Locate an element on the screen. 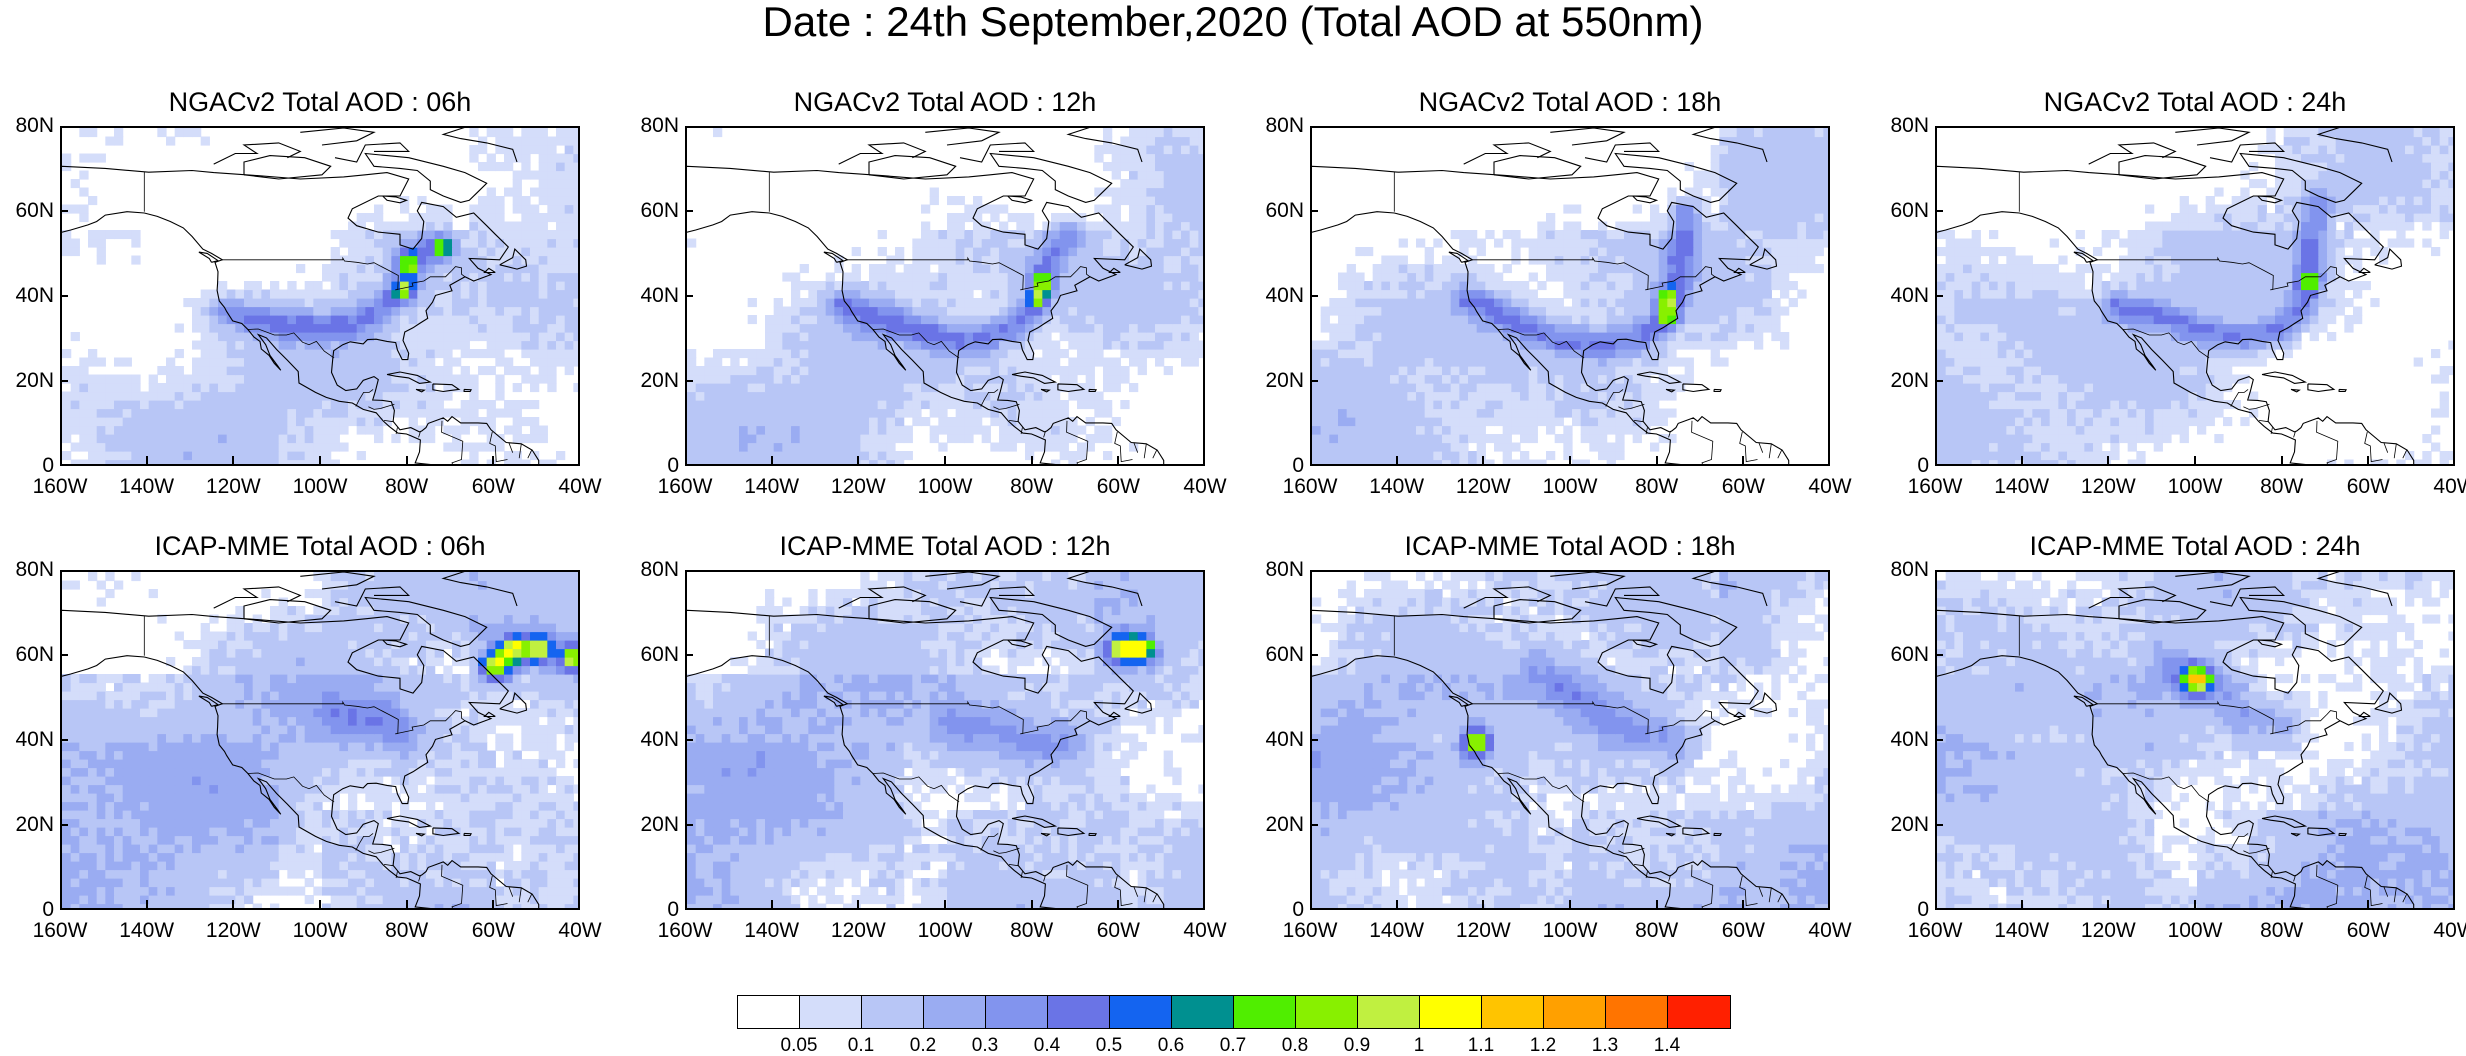  coastline is located at coordinates (301, 314).